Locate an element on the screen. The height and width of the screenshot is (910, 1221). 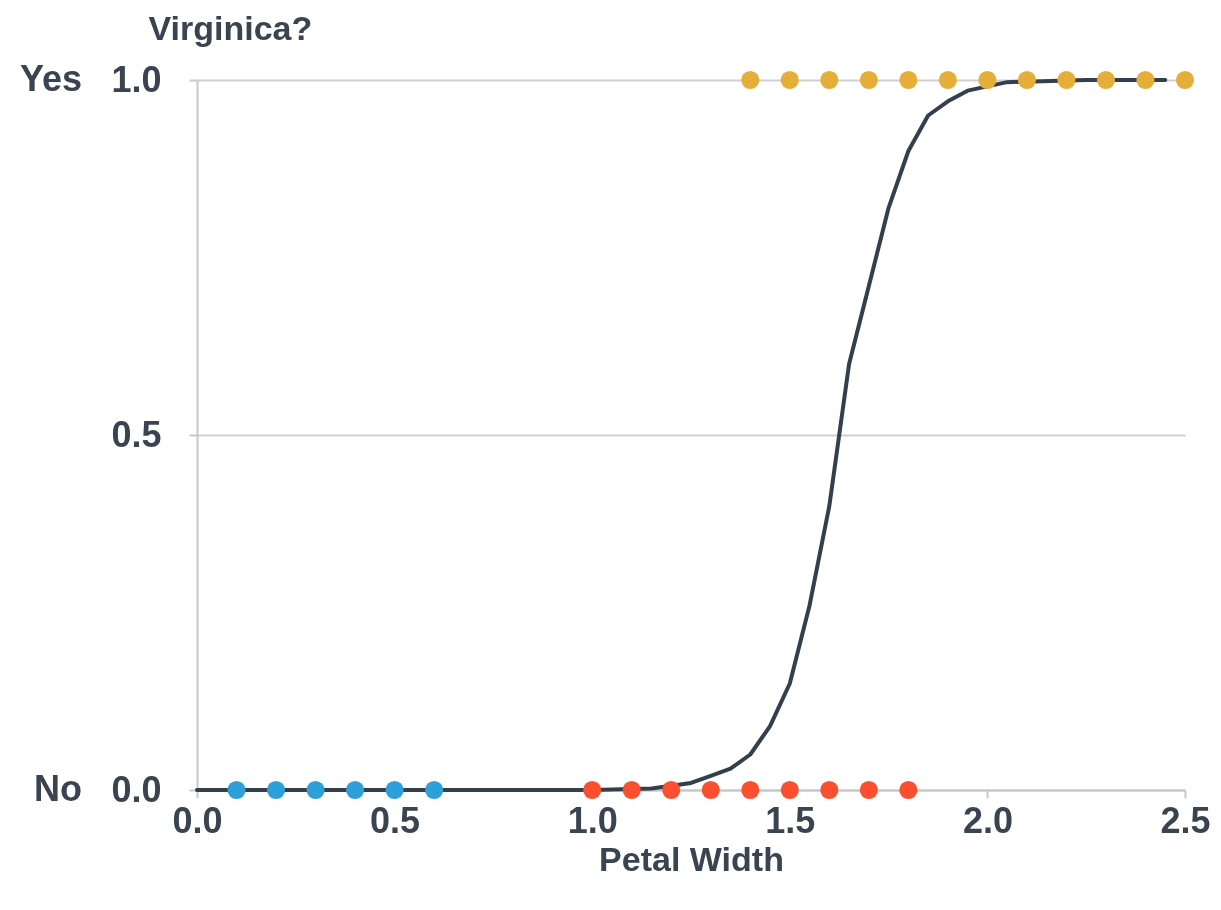
x-axis-title: Petal Width is located at coordinates (691, 858).